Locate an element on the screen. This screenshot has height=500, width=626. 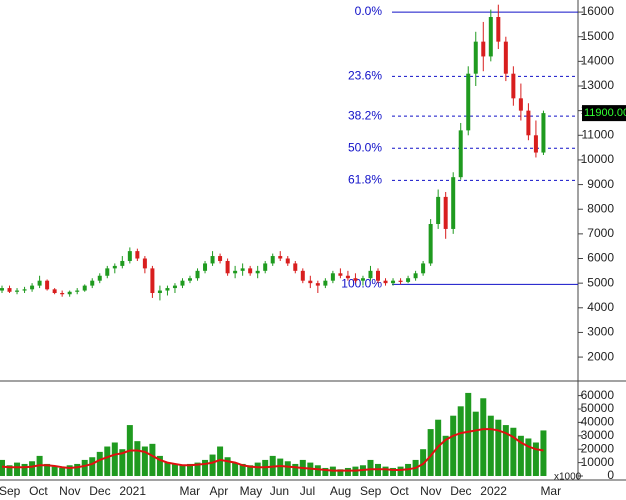
y-tick-label: 30000 is located at coordinates (598, 435).